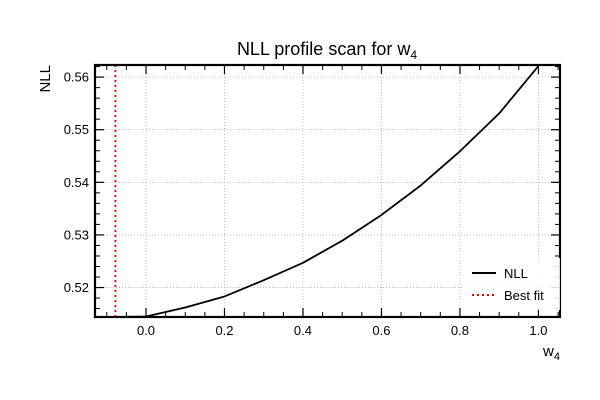  I want to click on chart-title-subscript: 4, so click(413, 55).